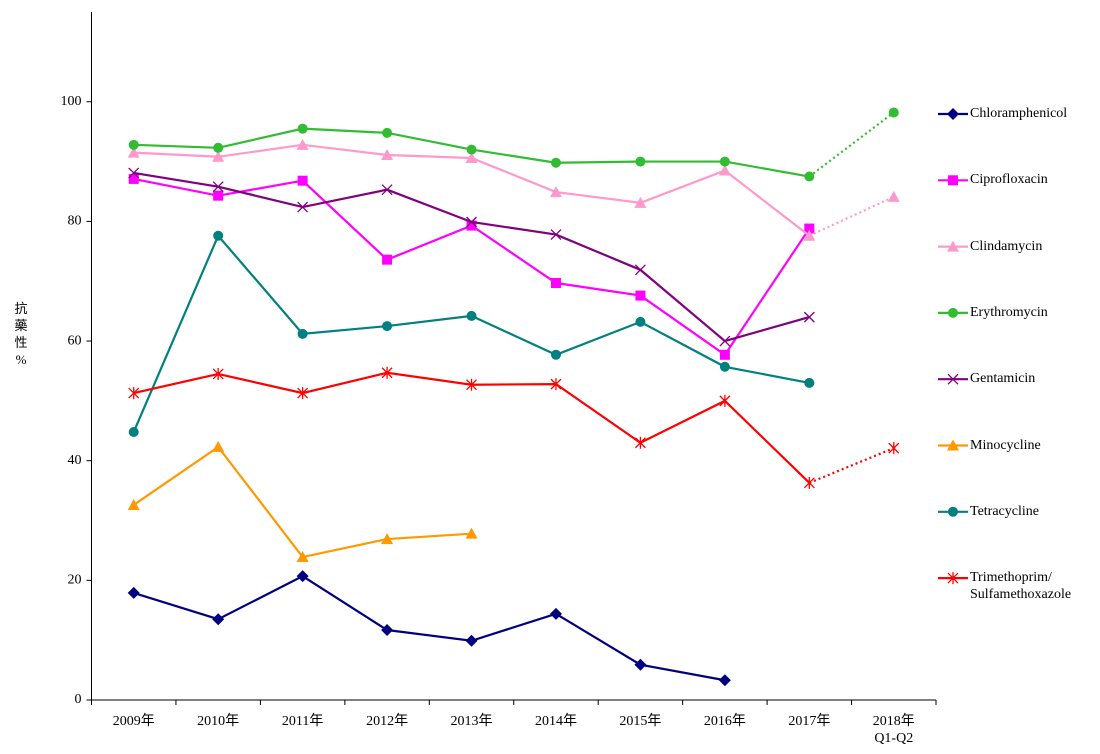  I want to click on x-tick-label: 2016年, so click(724, 721).